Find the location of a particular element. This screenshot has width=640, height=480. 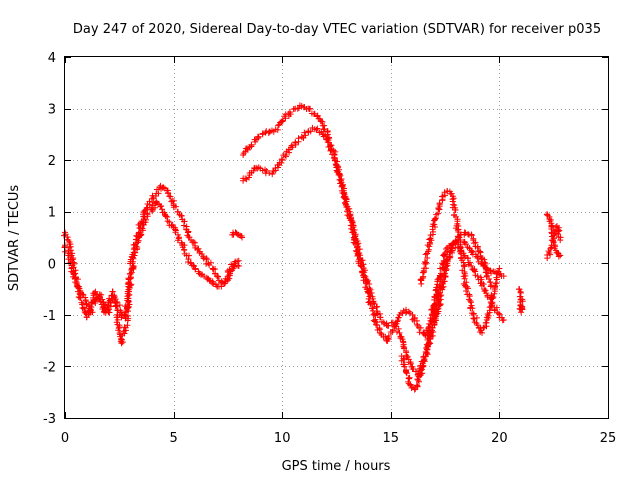

x-tick-label: 5 is located at coordinates (173, 438).